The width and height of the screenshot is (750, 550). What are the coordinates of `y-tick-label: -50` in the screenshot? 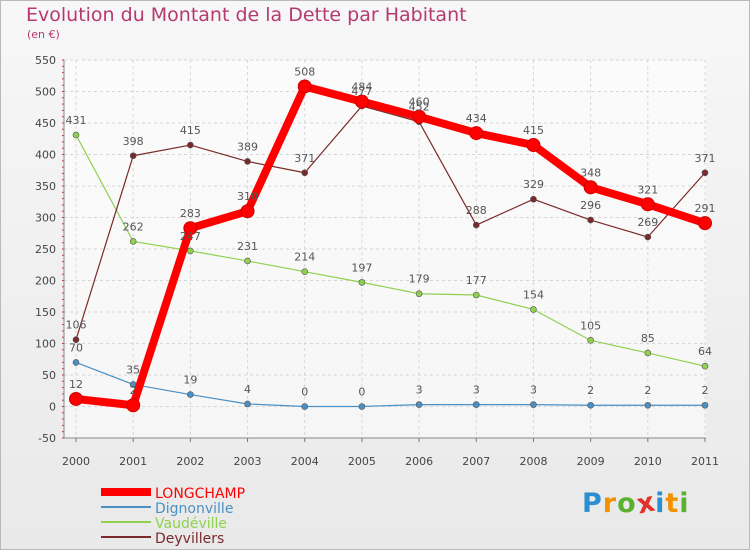 It's located at (47, 438).